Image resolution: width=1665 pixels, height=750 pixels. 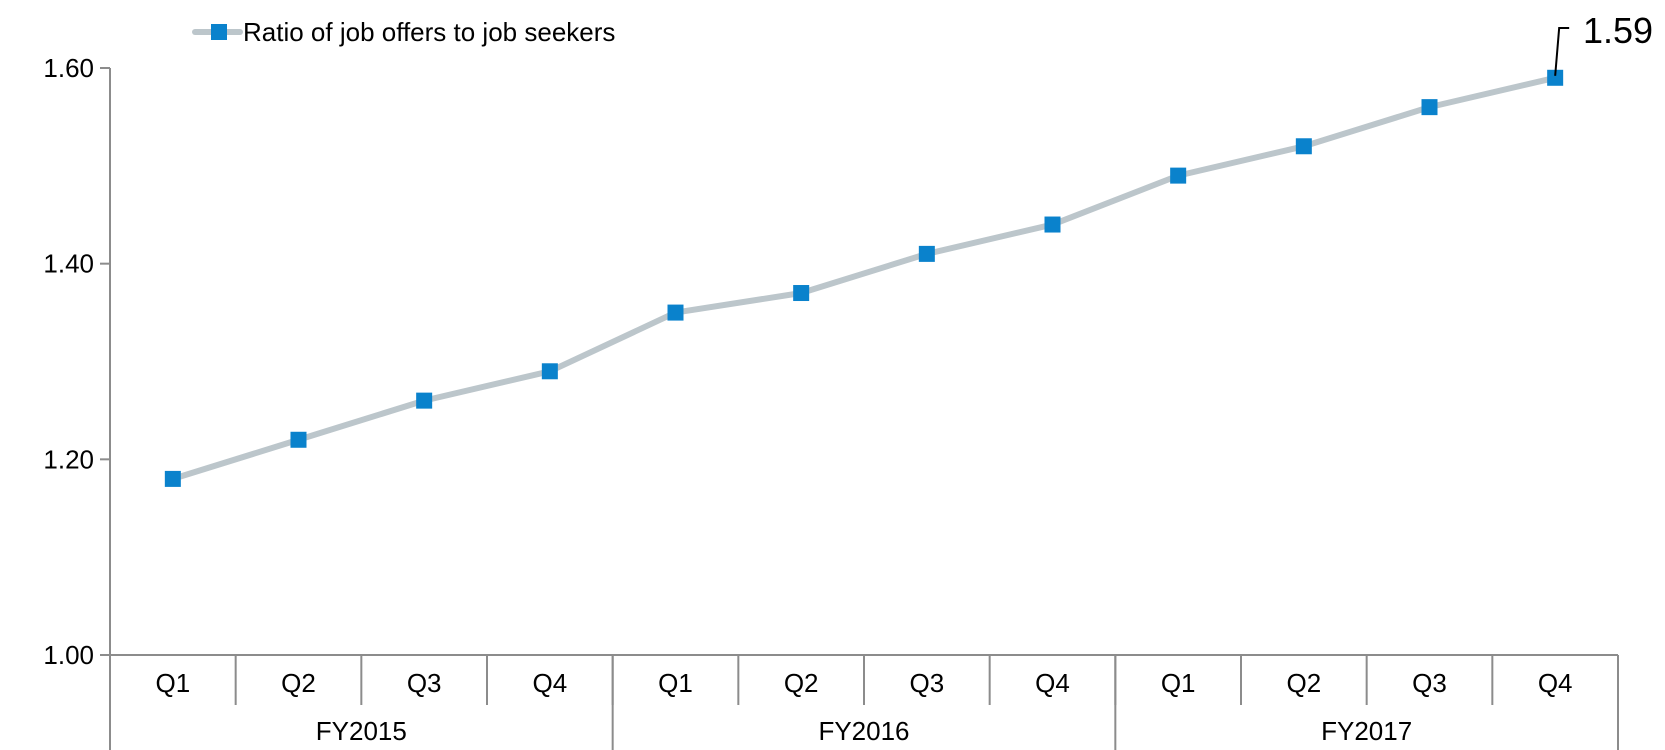 I want to click on y-tick-label: 1.20, so click(x=68, y=459).